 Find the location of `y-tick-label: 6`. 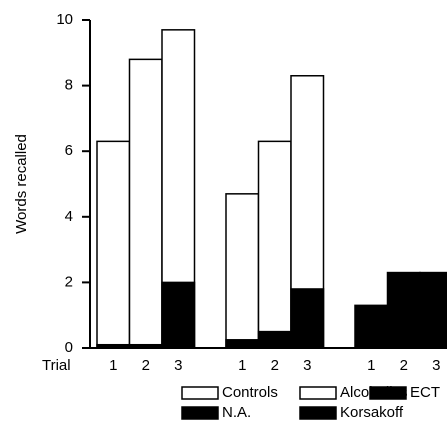

y-tick-label: 6 is located at coordinates (69, 150).